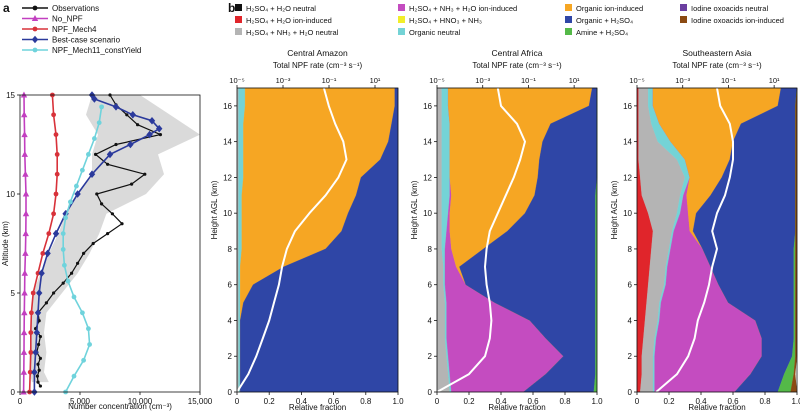 The height and width of the screenshot is (419, 800). I want to click on legend-label: Observations, so click(75, 8).